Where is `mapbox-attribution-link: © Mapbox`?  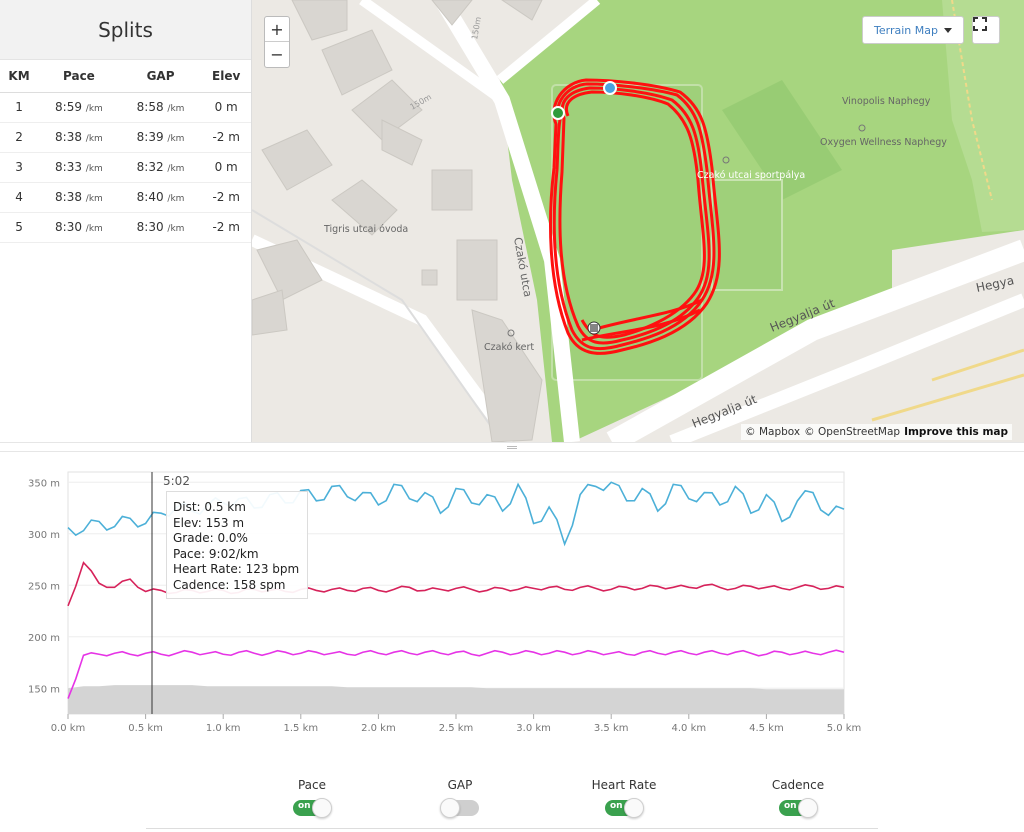 mapbox-attribution-link: © Mapbox is located at coordinates (773, 432).